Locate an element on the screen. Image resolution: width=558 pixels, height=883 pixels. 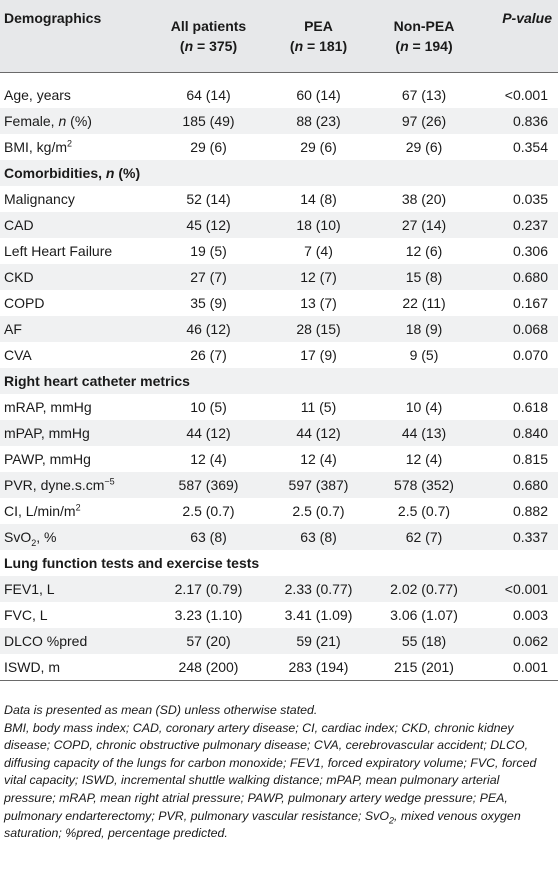
table-row-malignancy: Malignancy 52 (14) 14 (8) 38 (20) 0.035 is located at coordinates (279, 199).